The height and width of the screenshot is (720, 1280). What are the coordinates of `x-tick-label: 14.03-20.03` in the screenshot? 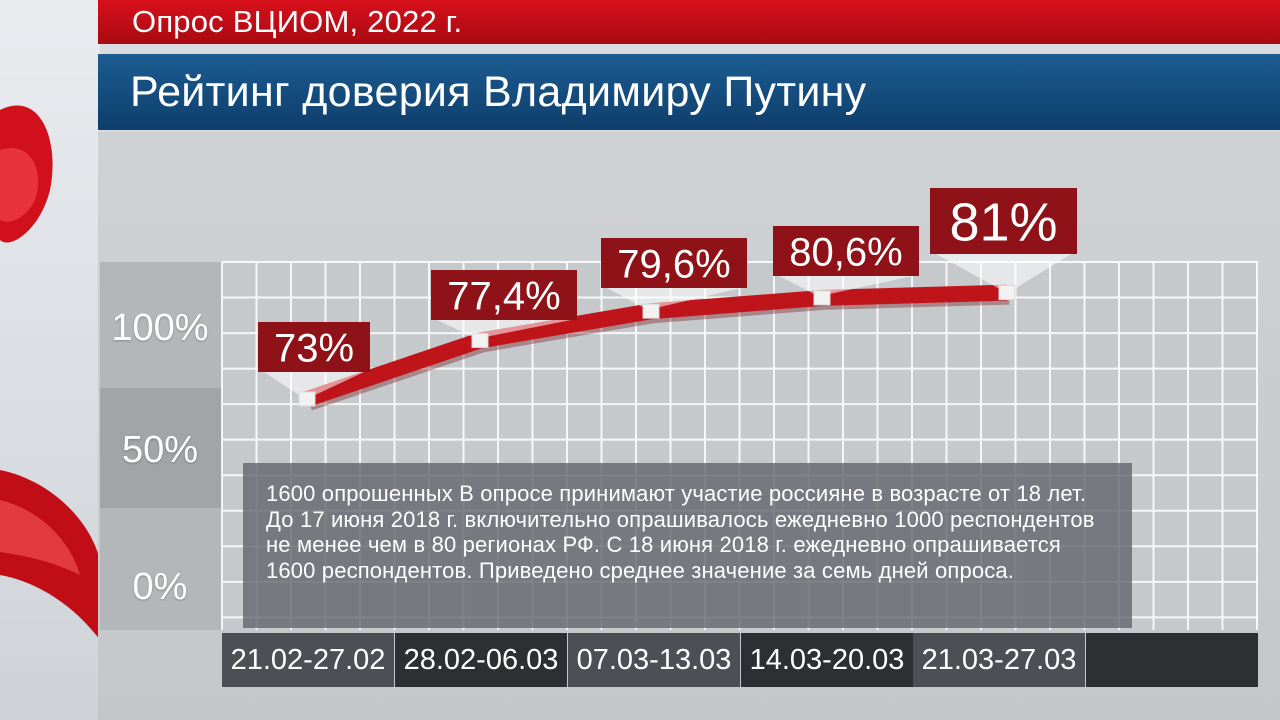 It's located at (827, 660).